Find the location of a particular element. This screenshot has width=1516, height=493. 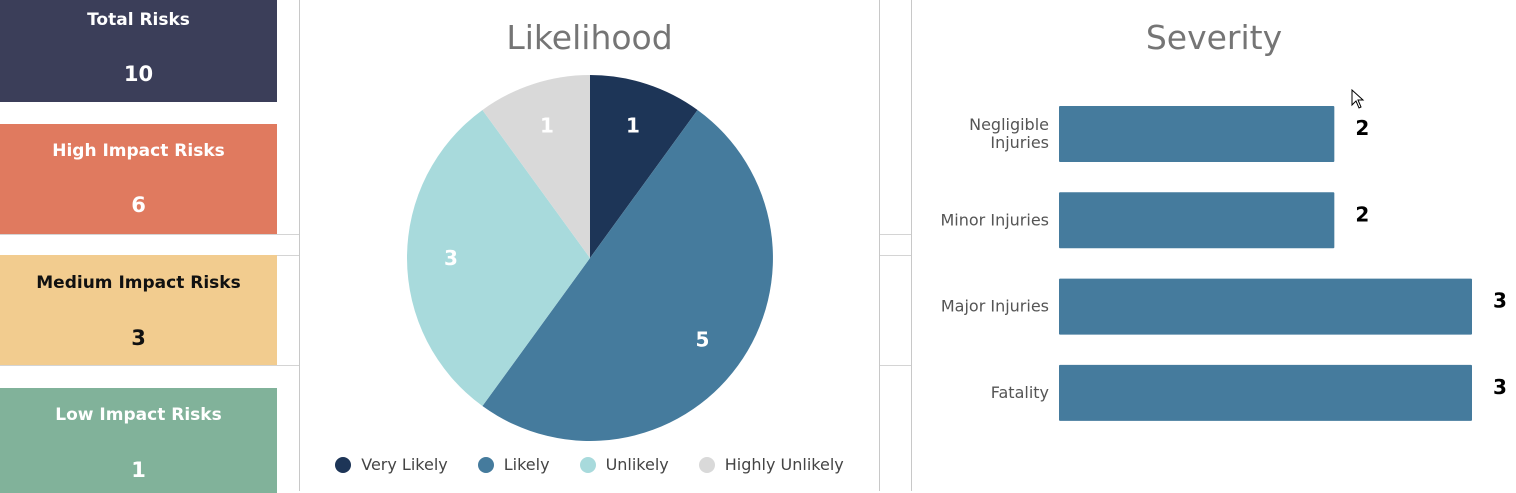

bar-negligible-injuries is located at coordinates (1197, 134).